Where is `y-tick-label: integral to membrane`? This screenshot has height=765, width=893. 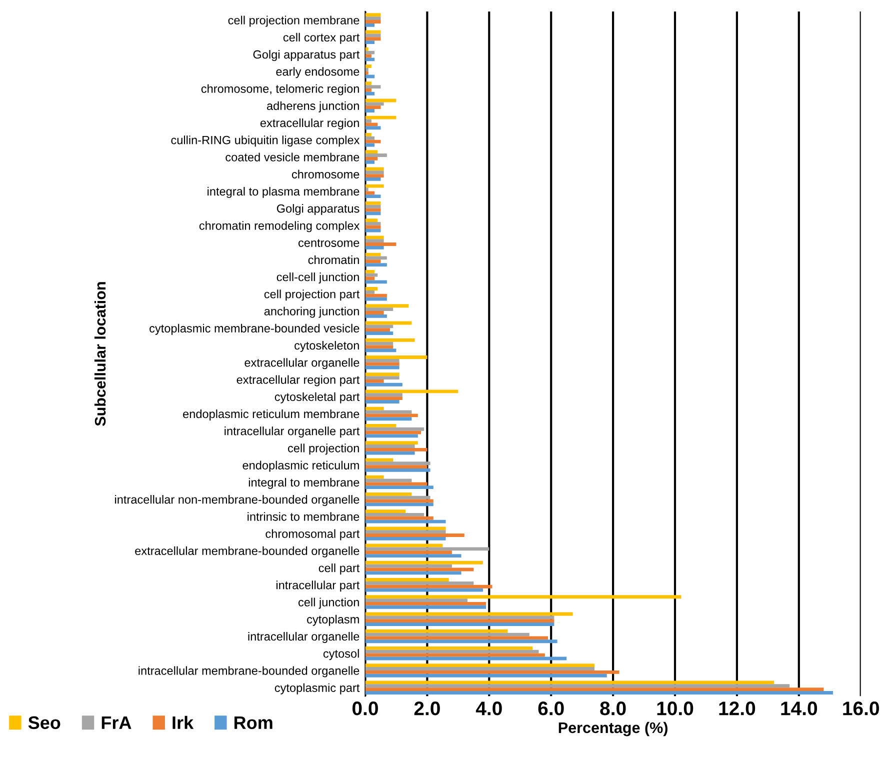
y-tick-label: integral to membrane is located at coordinates (304, 483).